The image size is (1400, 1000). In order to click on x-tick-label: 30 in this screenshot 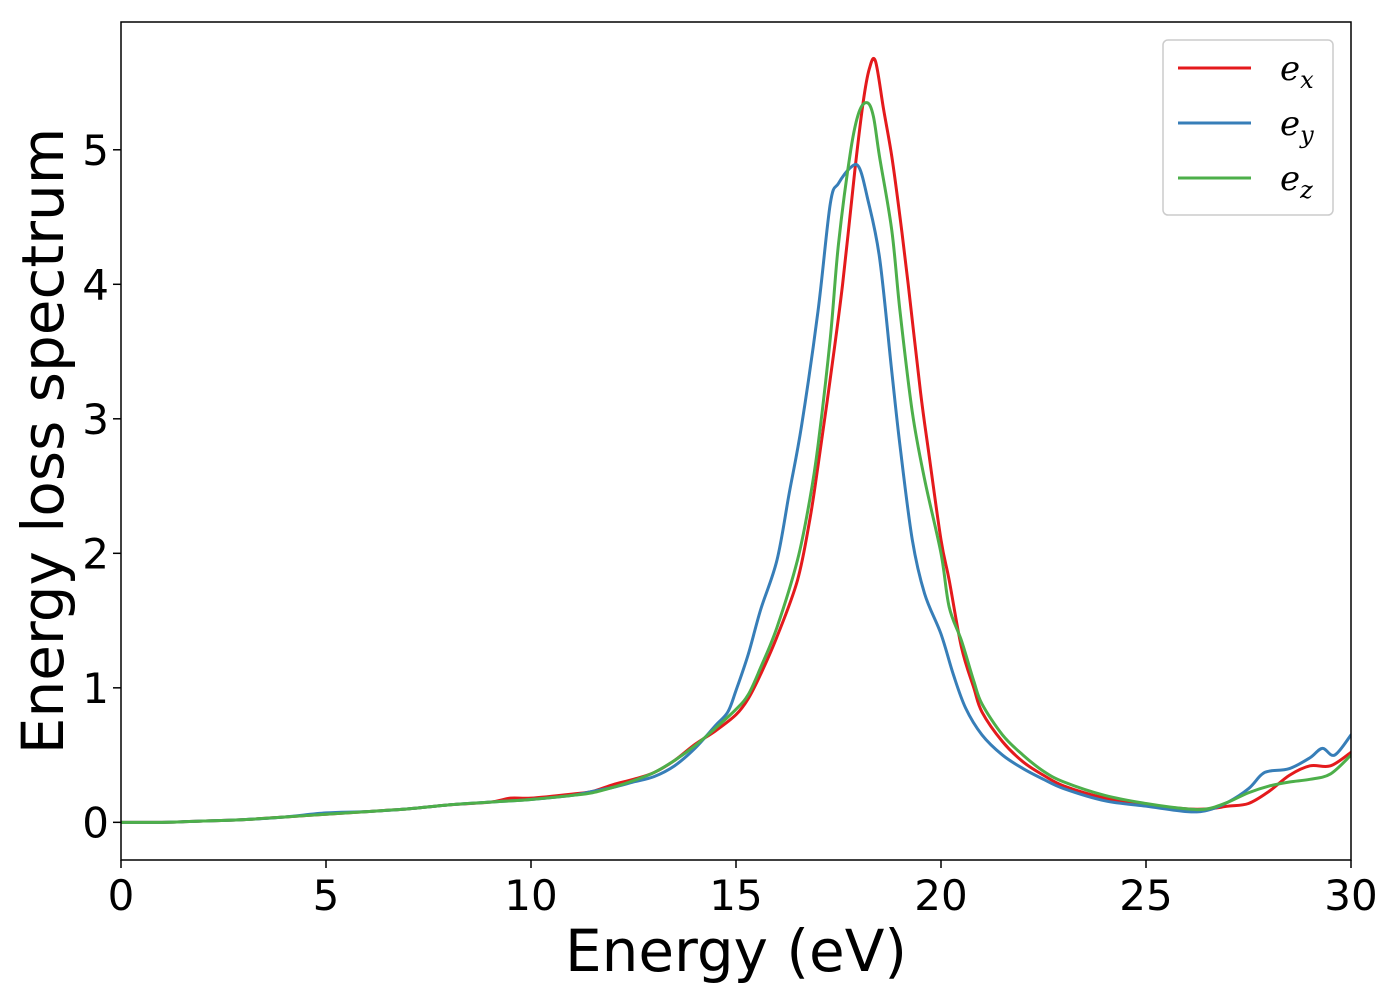, I will do `click(1350, 895)`.